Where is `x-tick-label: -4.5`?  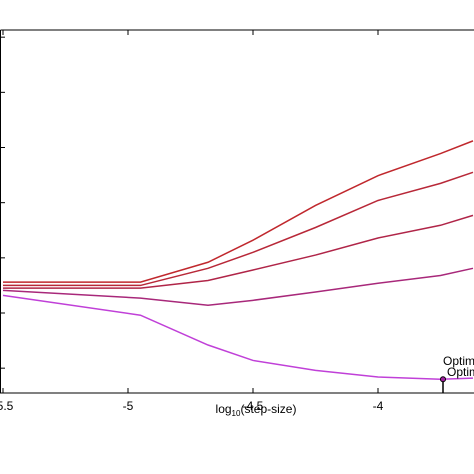
x-tick-label: -4.5 is located at coordinates (253, 406).